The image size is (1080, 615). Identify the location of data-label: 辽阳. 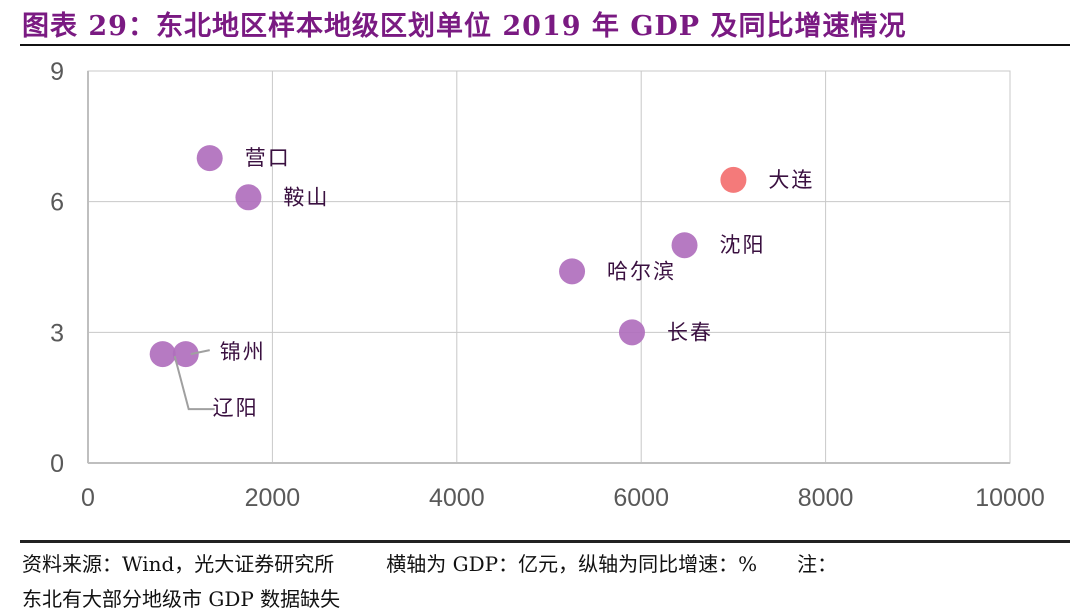
(236, 408).